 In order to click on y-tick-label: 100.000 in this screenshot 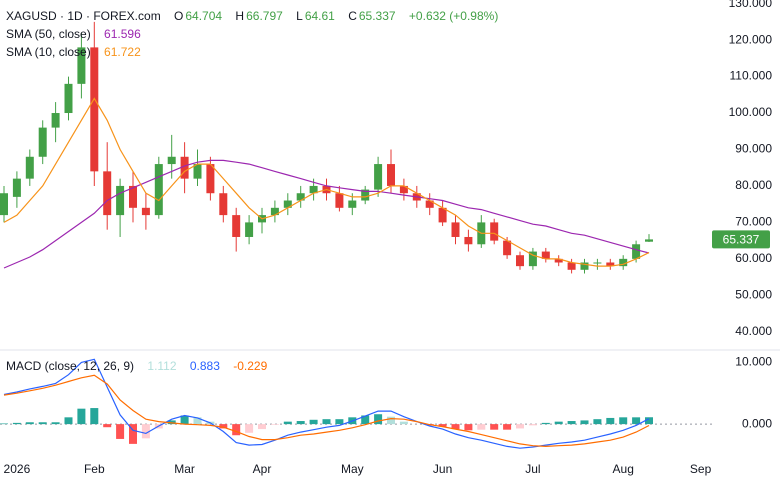, I will do `click(751, 112)`.